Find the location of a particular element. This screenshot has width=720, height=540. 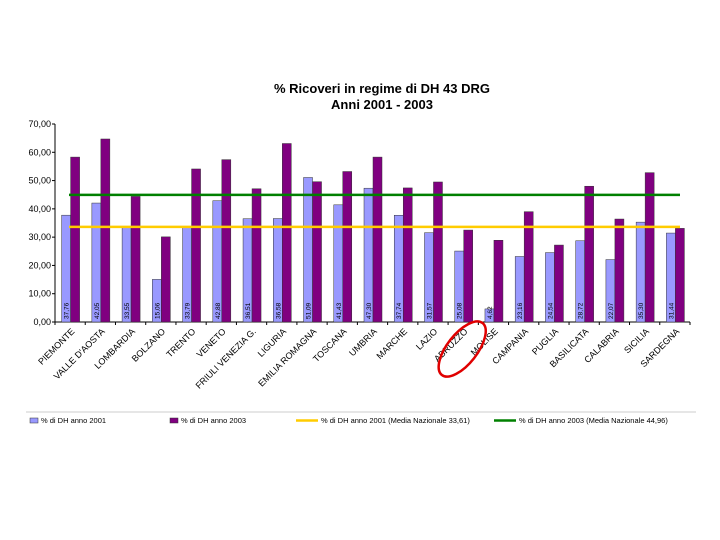

y-tick-label: 20,00 is located at coordinates (39, 265).